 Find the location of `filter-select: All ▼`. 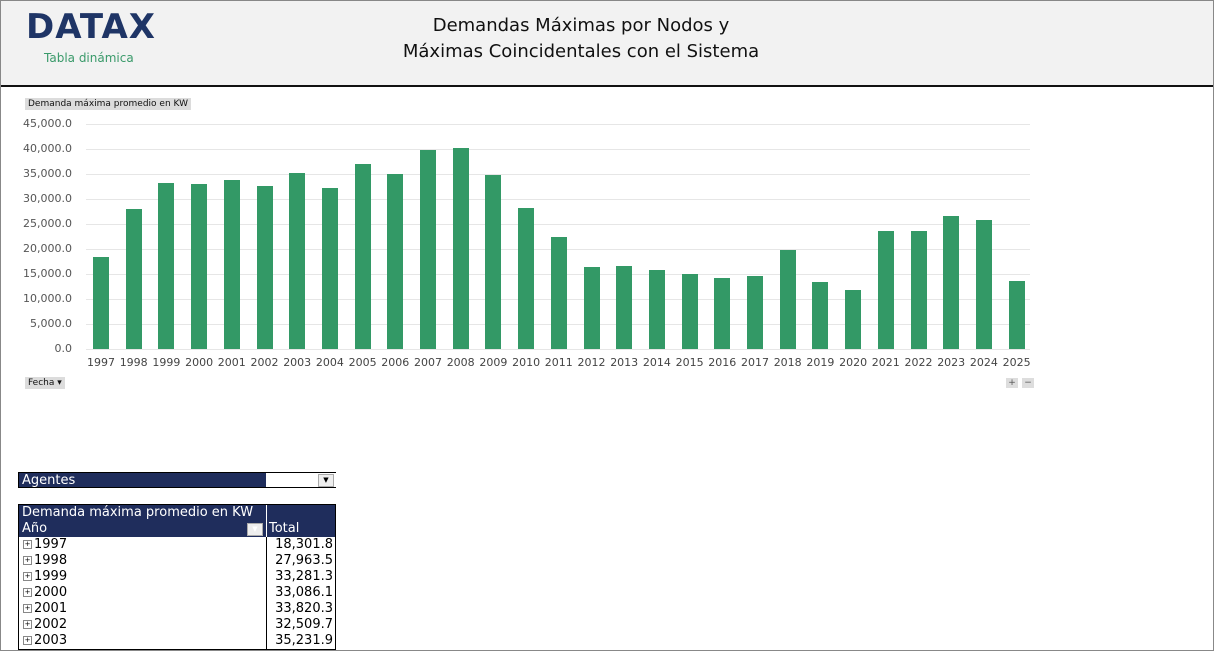

filter-select: All ▼ is located at coordinates (301, 480).